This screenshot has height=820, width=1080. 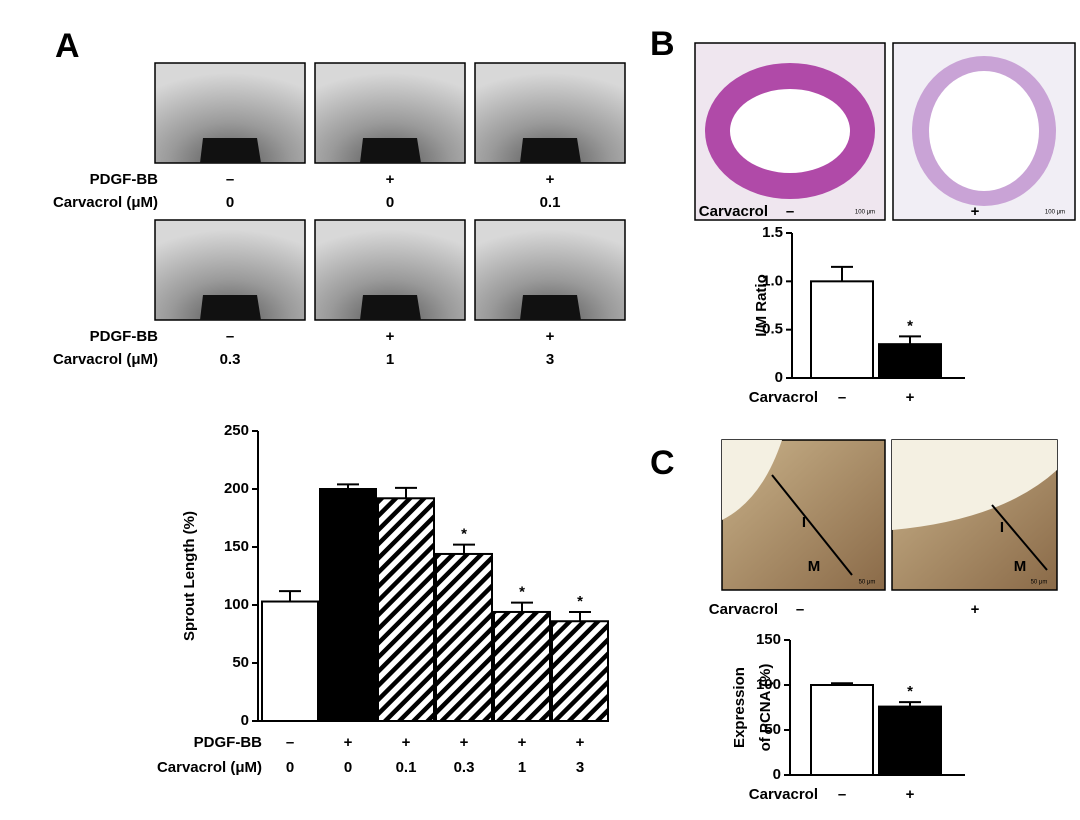 I want to click on panel-label: B, so click(x=662, y=44).